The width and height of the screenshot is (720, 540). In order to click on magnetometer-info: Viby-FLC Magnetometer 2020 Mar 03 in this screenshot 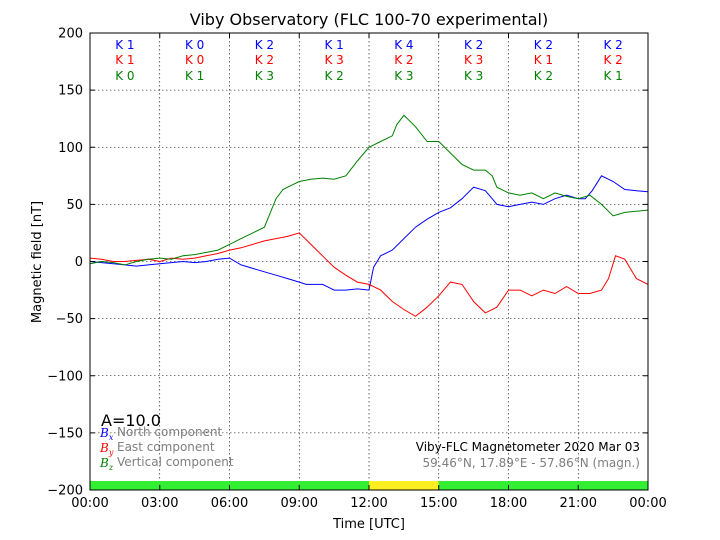, I will do `click(528, 447)`.